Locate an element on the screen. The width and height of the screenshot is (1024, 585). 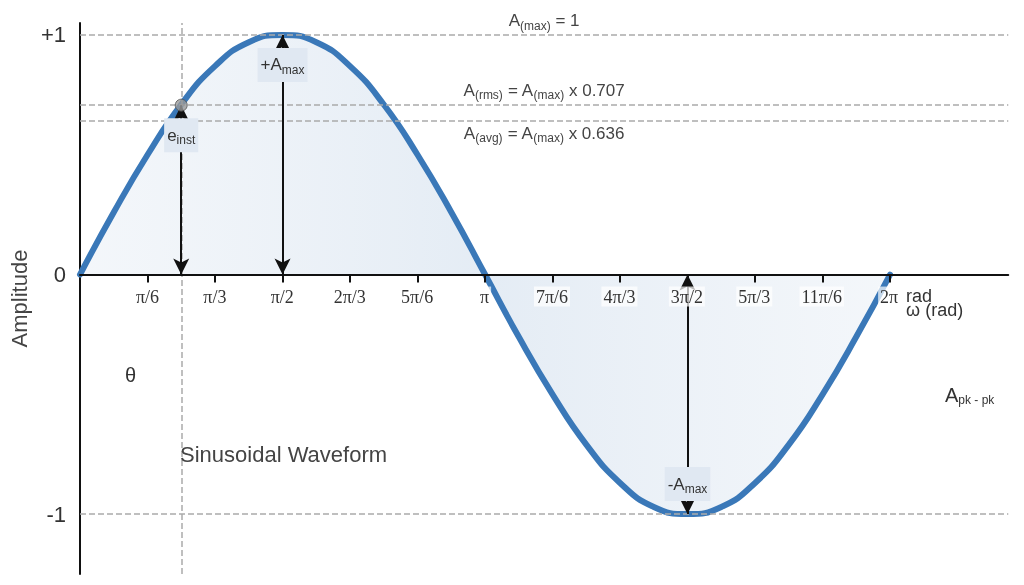
annotation: θ is located at coordinates (131, 375).